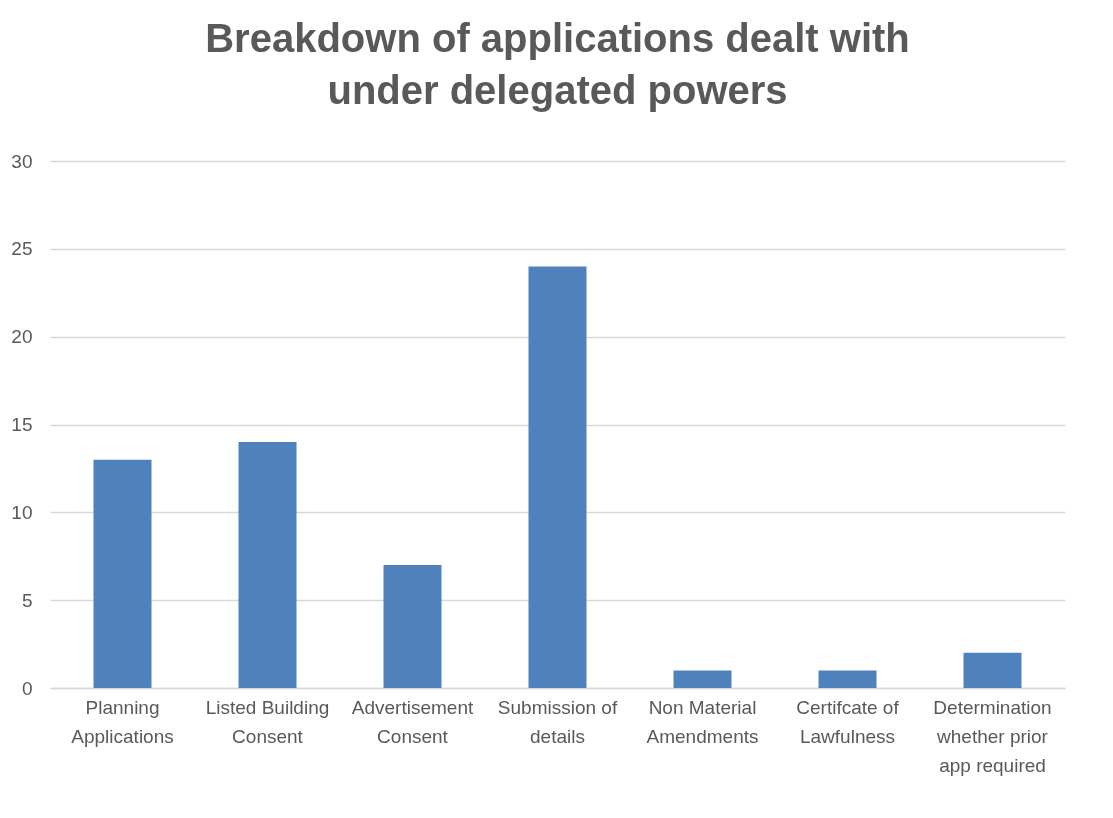 Image resolution: width=1113 pixels, height=818 pixels. What do you see at coordinates (22, 249) in the screenshot?
I see `y-tick-label: 25` at bounding box center [22, 249].